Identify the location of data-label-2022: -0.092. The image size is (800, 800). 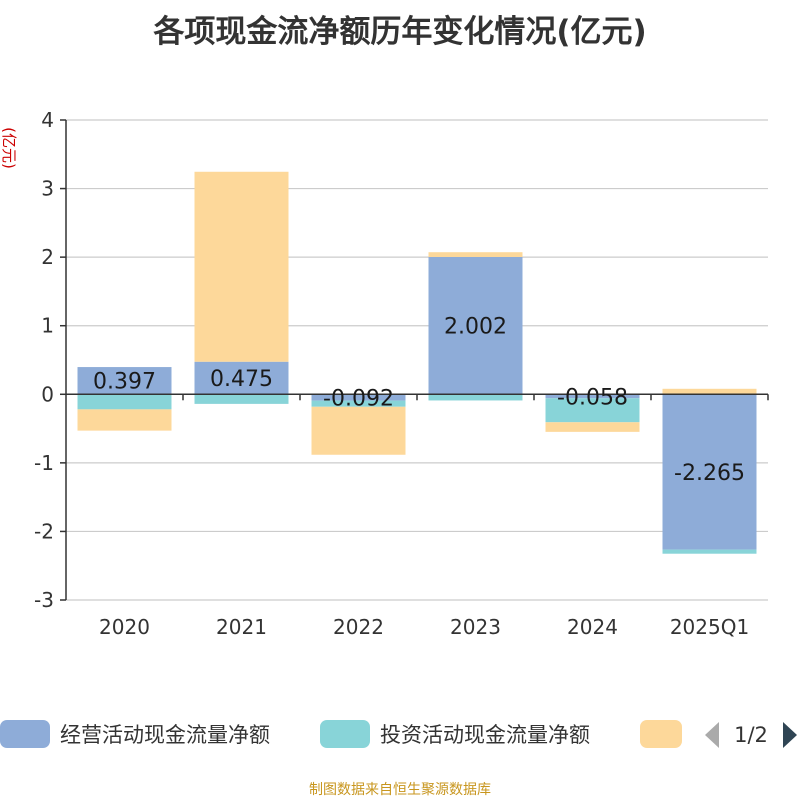
(358, 398).